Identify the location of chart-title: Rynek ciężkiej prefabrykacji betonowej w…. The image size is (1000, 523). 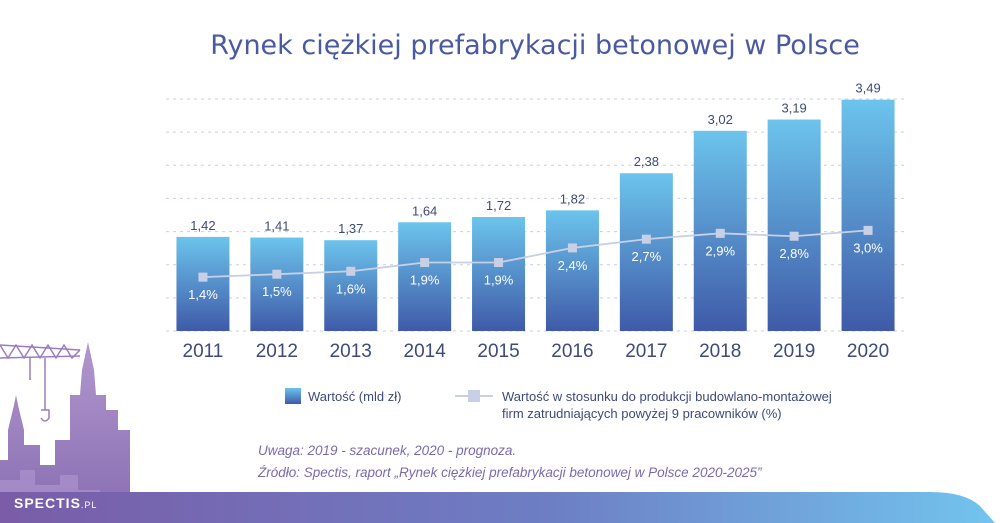
(535, 45).